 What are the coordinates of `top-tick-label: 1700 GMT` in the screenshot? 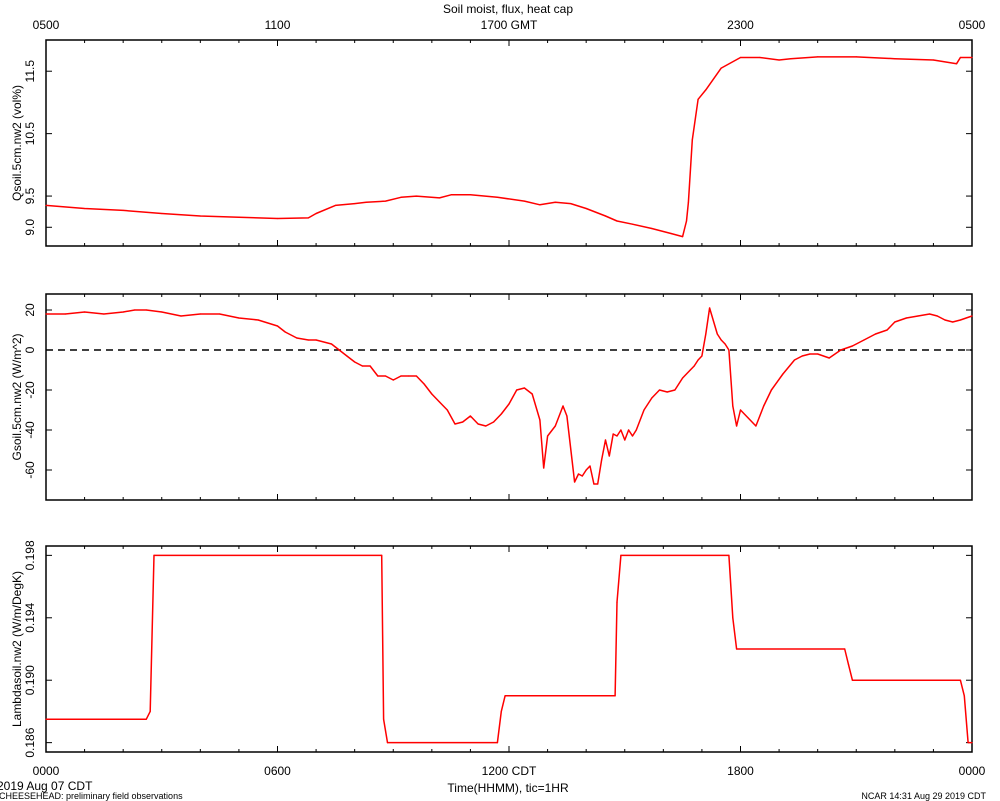 It's located at (509, 25).